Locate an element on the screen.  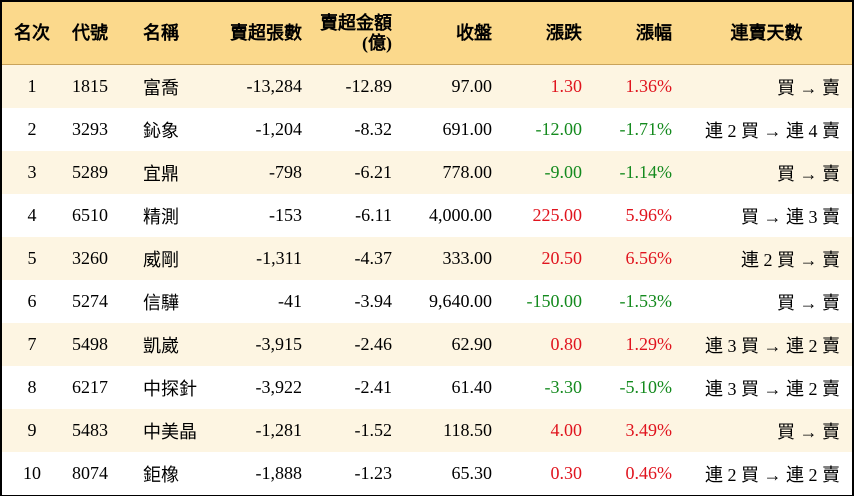
table-cell: -1.14% is located at coordinates (635, 172).